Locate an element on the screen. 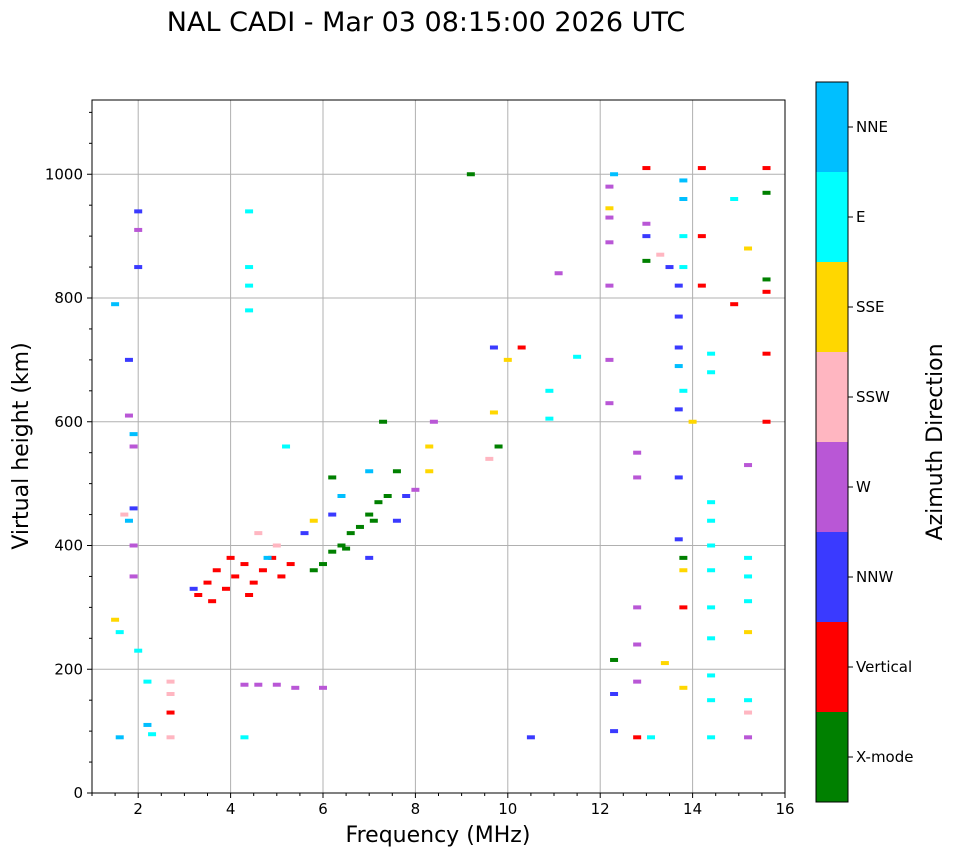 The image size is (958, 857). y-tick-label: 0 is located at coordinates (78, 793).